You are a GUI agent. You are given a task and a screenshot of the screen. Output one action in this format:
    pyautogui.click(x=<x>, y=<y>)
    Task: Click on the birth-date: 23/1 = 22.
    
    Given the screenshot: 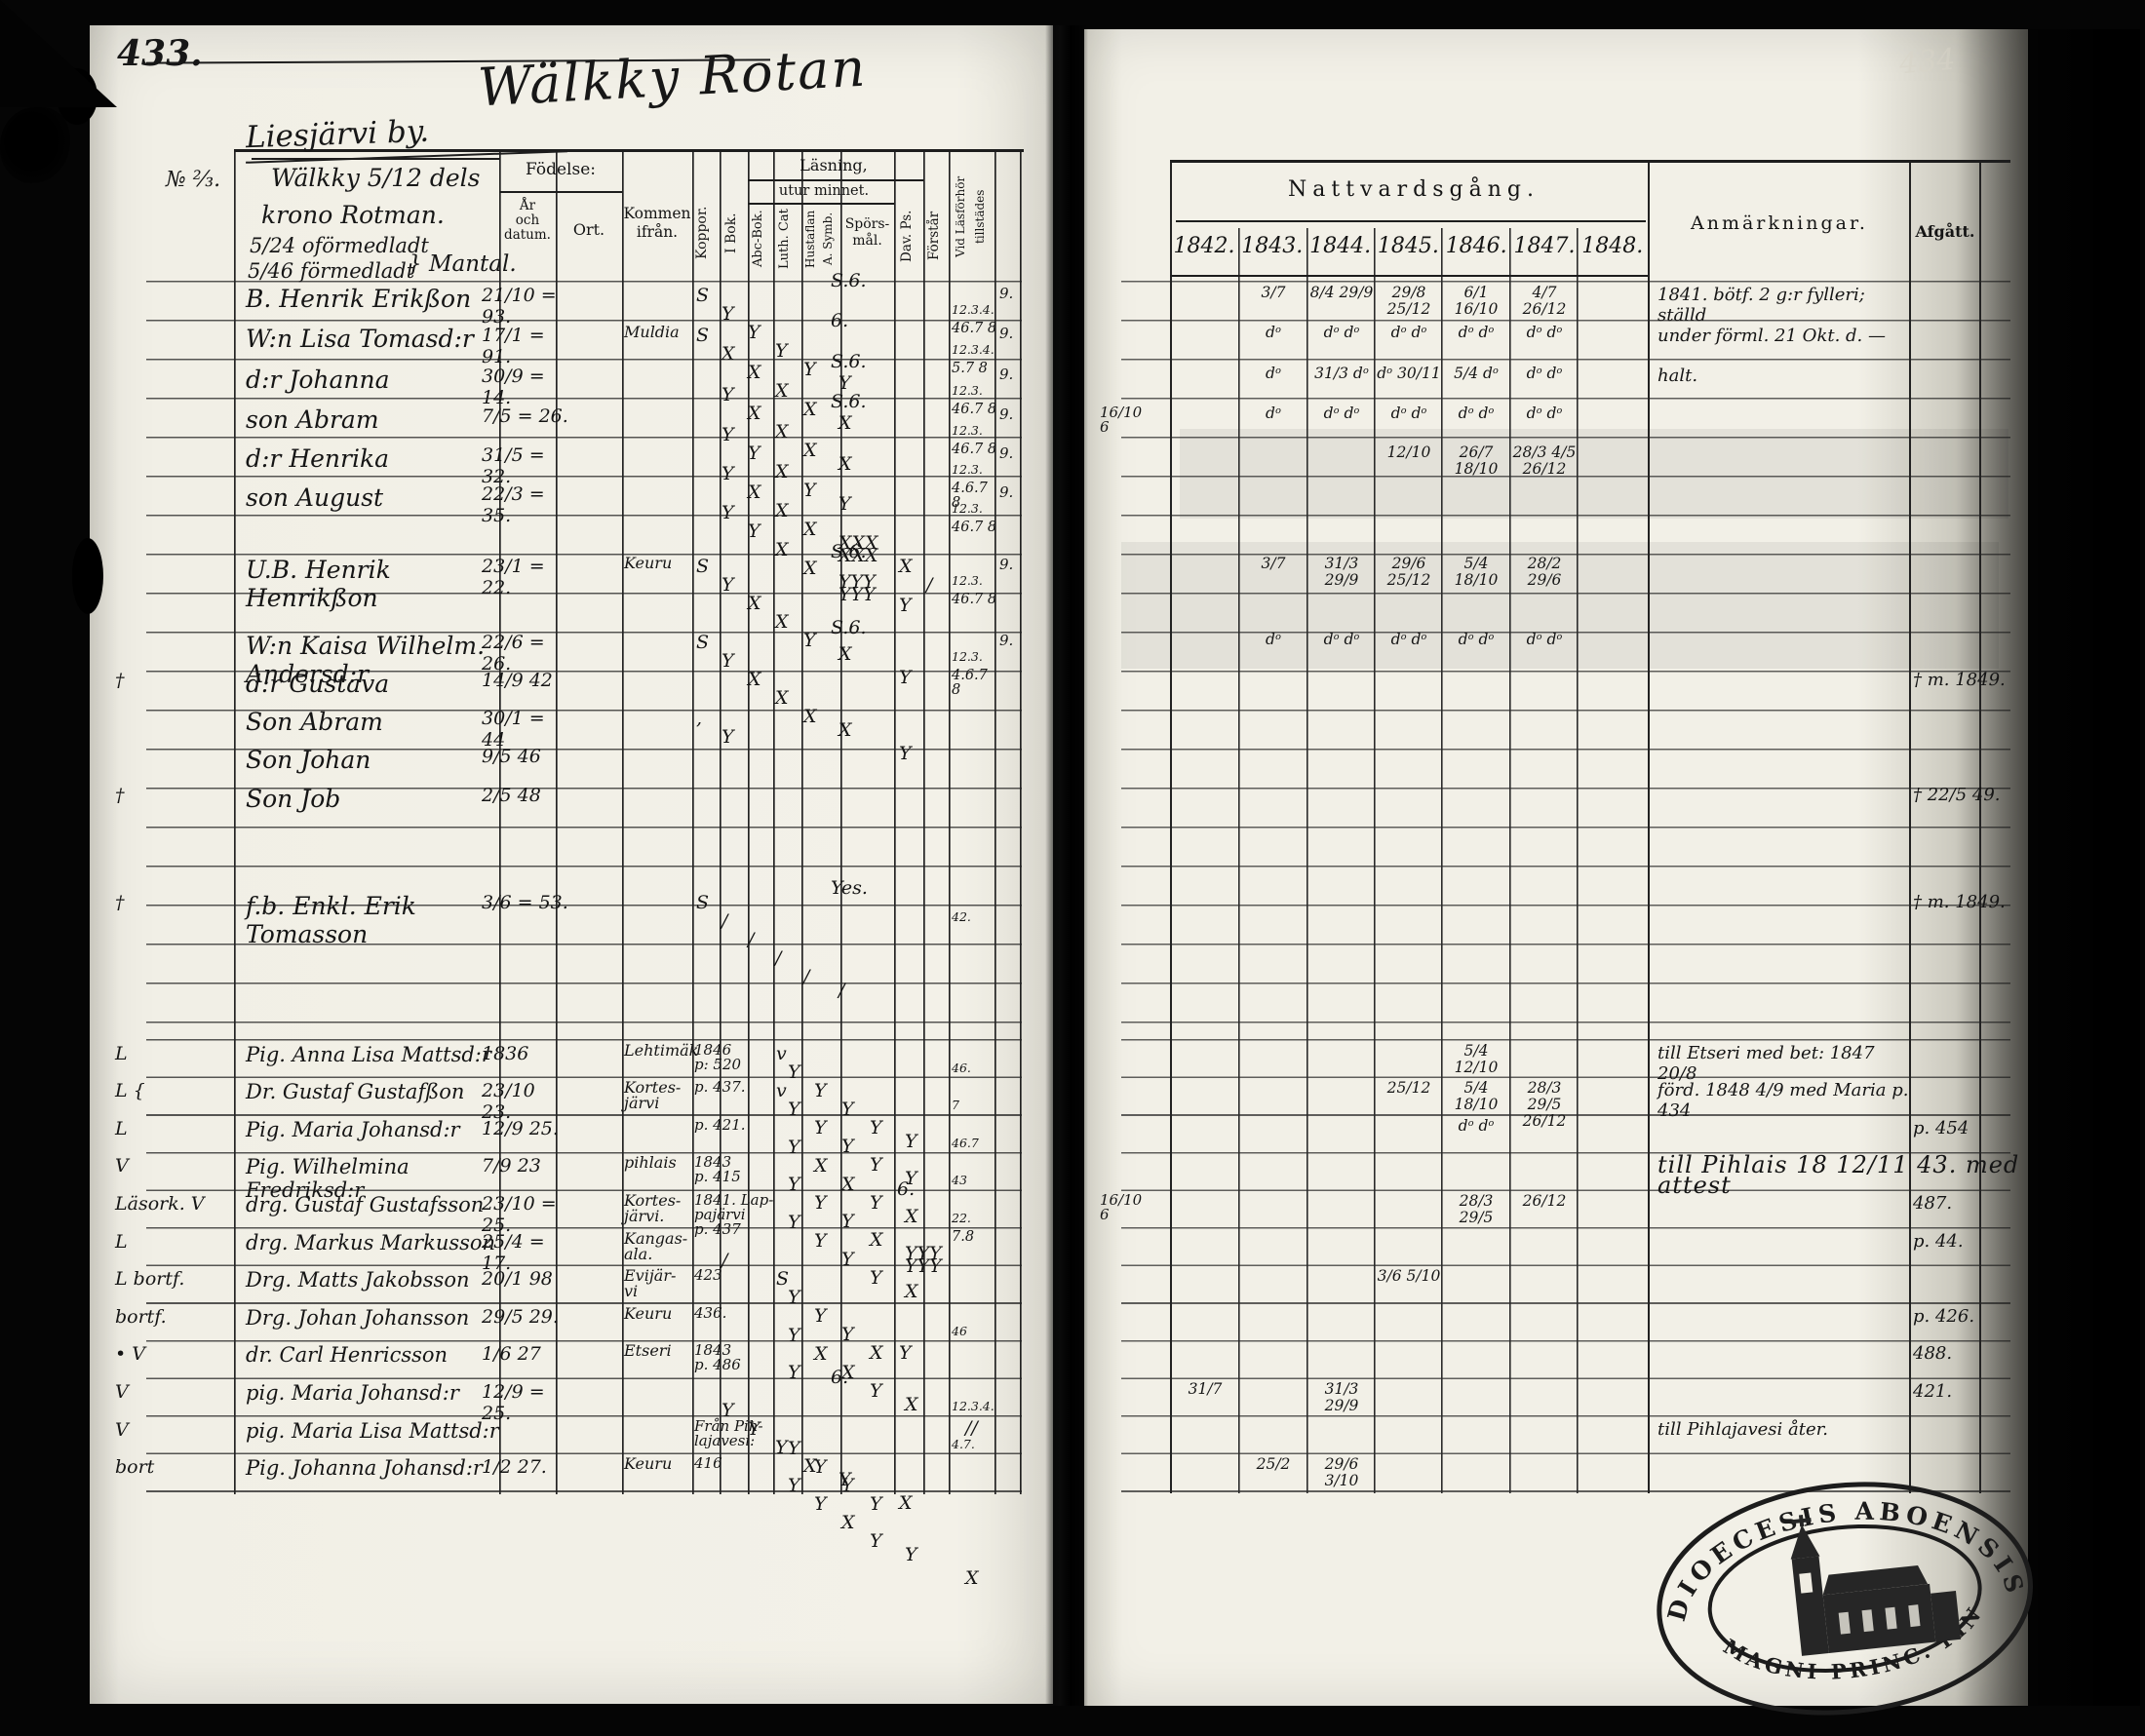 What is the action you would take?
    pyautogui.click(x=513, y=577)
    